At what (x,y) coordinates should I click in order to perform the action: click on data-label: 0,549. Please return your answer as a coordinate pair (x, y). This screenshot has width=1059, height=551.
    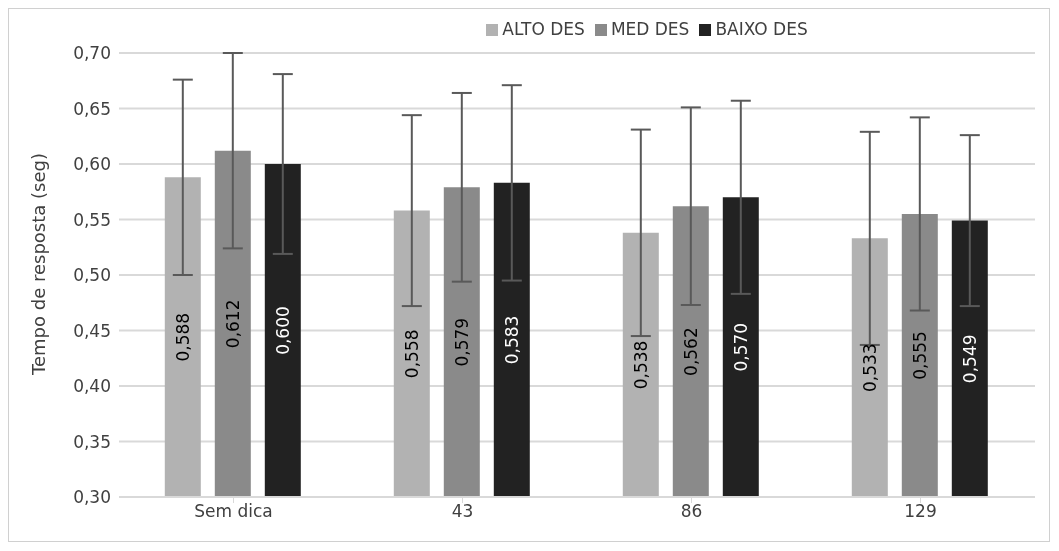
    Looking at the image, I should click on (969, 359).